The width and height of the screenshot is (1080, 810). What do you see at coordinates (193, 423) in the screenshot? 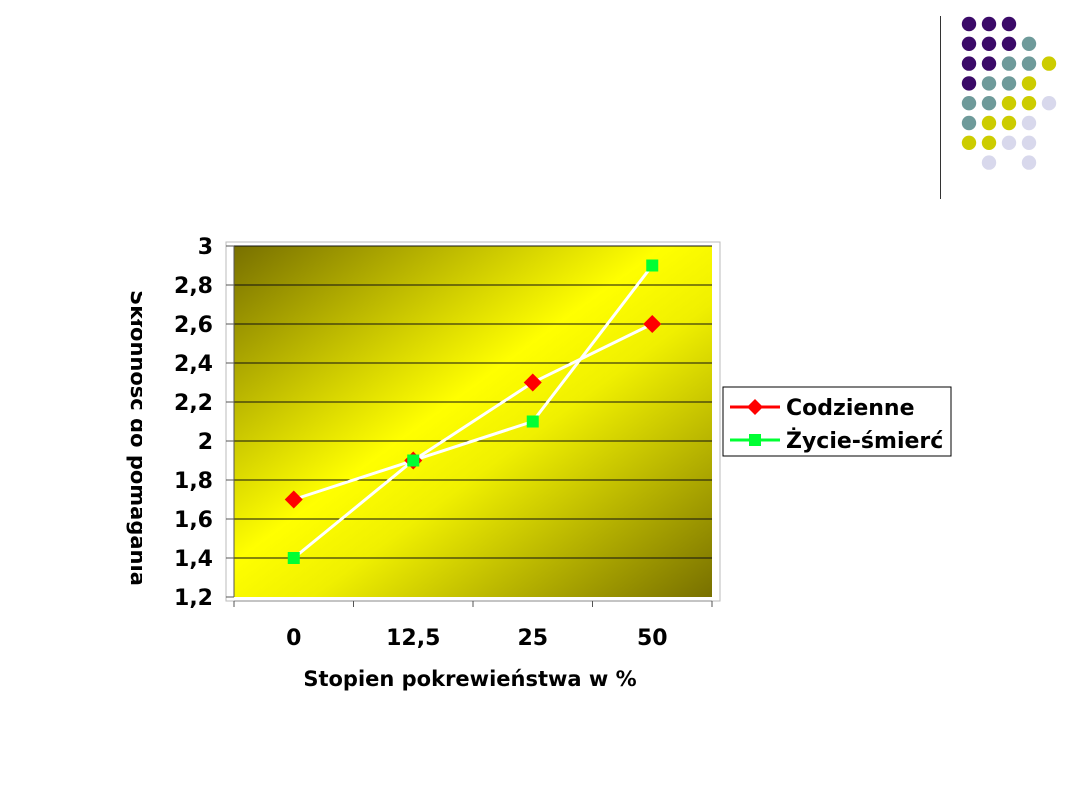
I see `y-tick-labels: 1,2 1,4 1,6 1,8 2 2,2 2,4 2,6 2,8 3` at bounding box center [193, 423].